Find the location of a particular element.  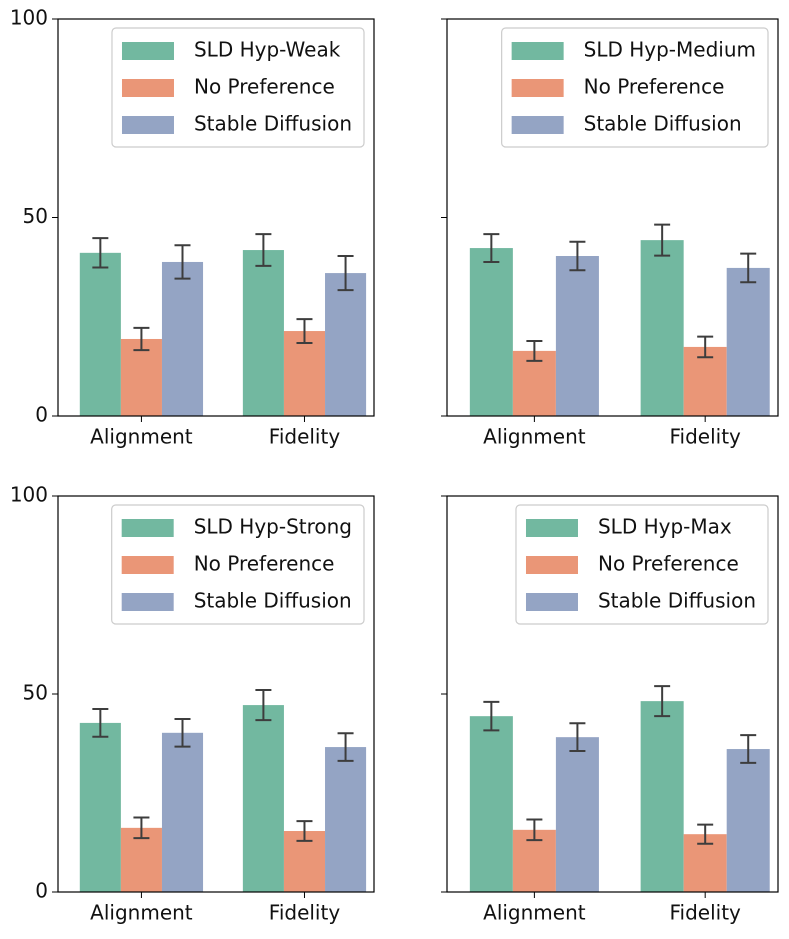

legend-label: SLD Hyp-Medium is located at coordinates (670, 50).